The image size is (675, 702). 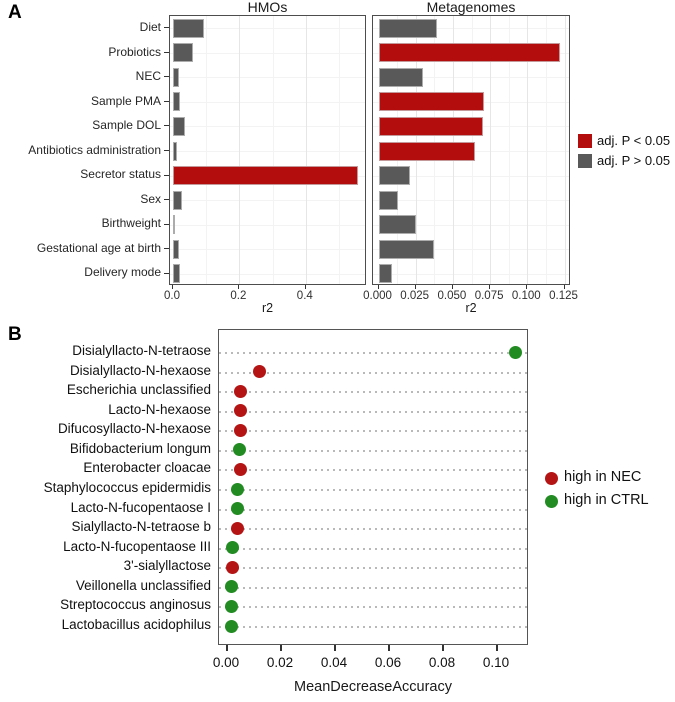 I want to click on category-label: Sialyllacto-N-tetraose b, so click(x=141, y=527).